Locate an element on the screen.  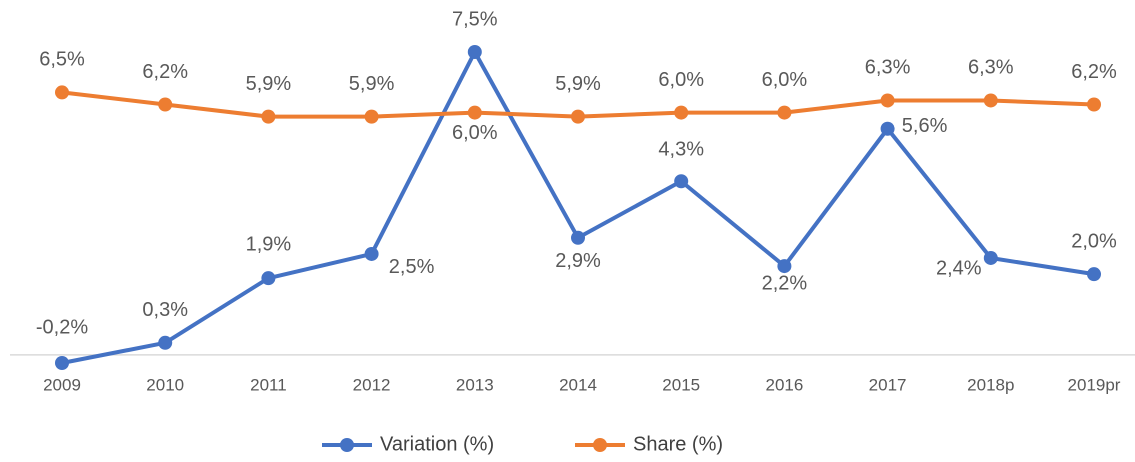
x-tick-label: 2018p is located at coordinates (990, 384).